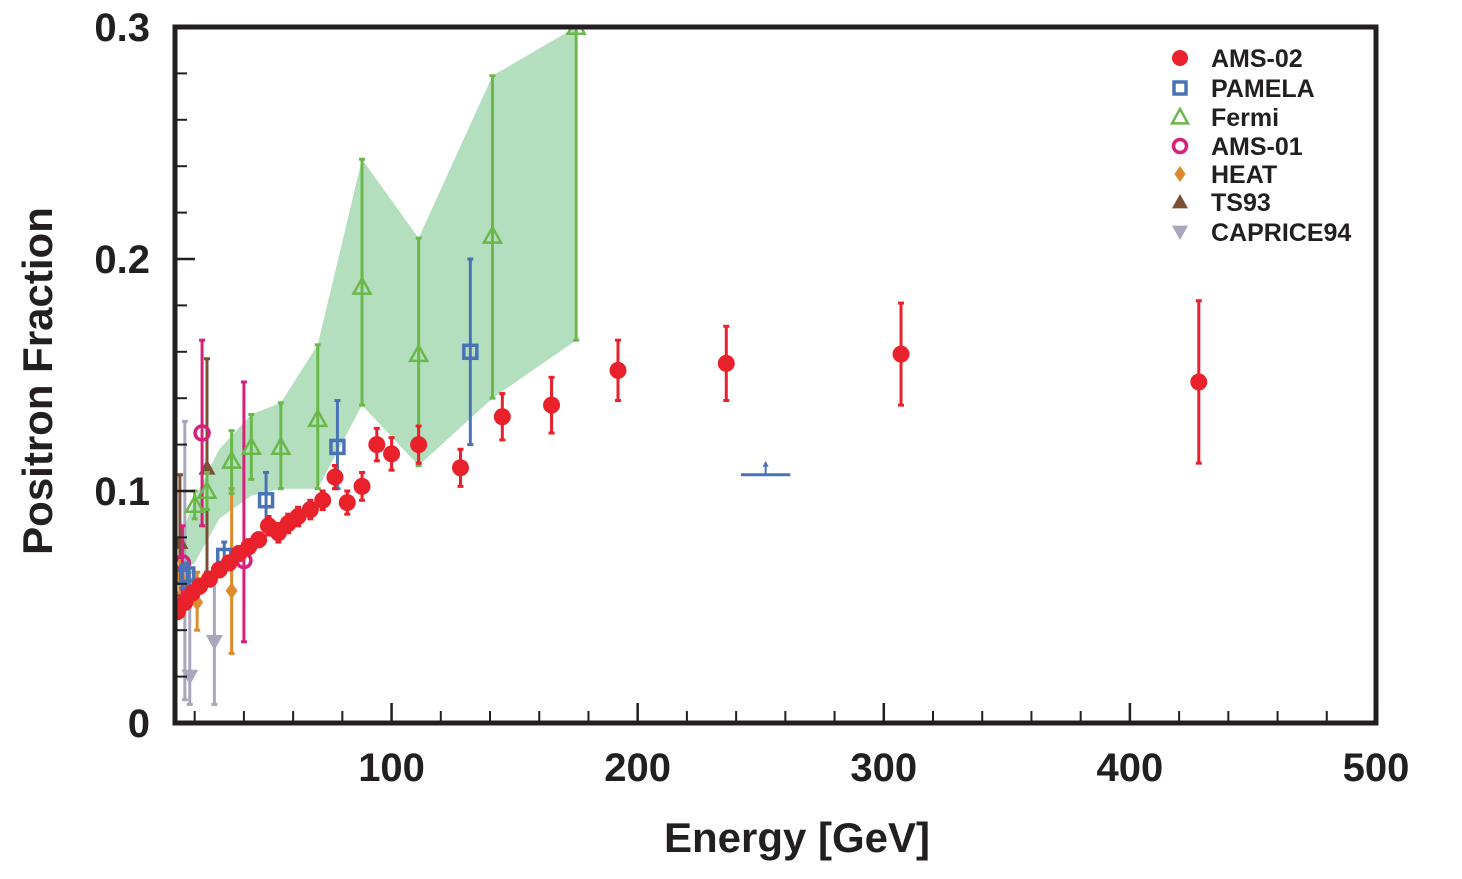 This screenshot has width=1462, height=879. Describe the element at coordinates (1241, 203) in the screenshot. I see `legend-label: TS93` at that location.